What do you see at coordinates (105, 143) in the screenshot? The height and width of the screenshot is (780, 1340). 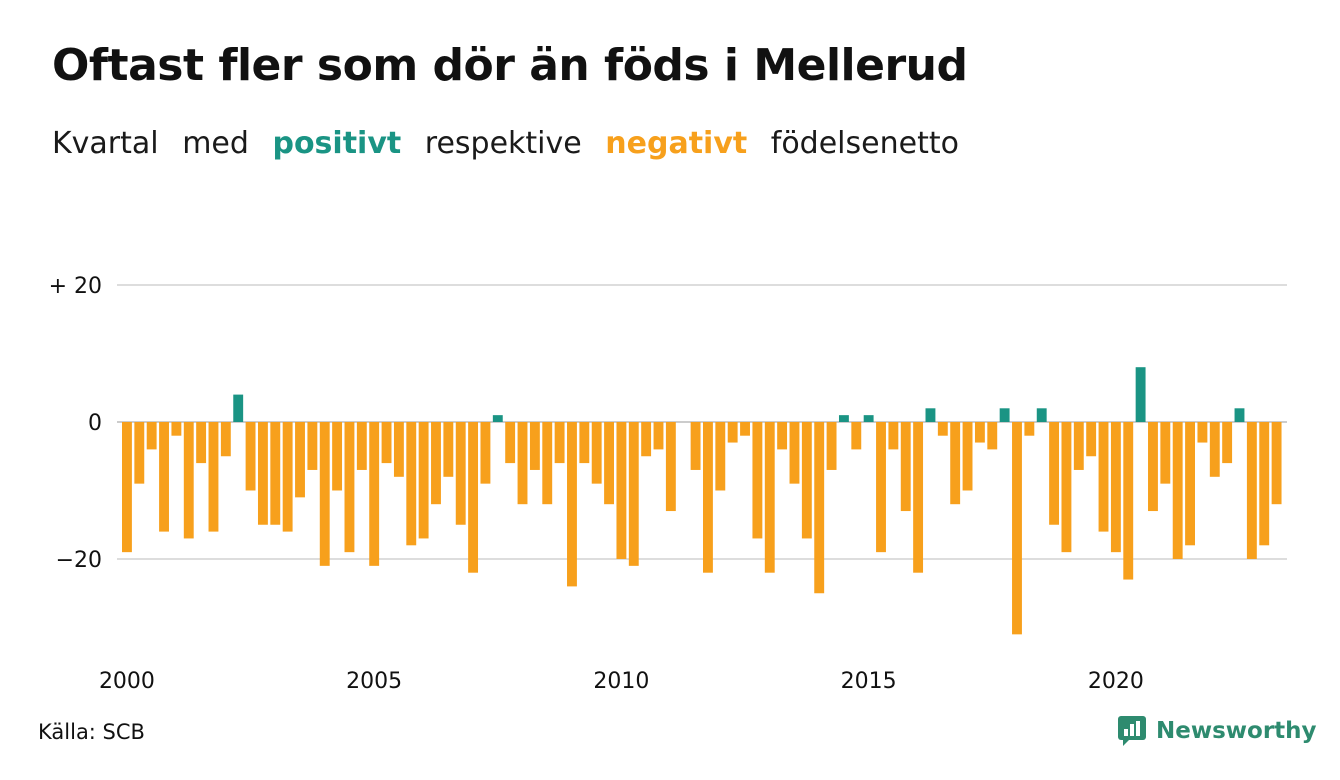 I see `subtitle-text-kvartal: Kvartal` at bounding box center [105, 143].